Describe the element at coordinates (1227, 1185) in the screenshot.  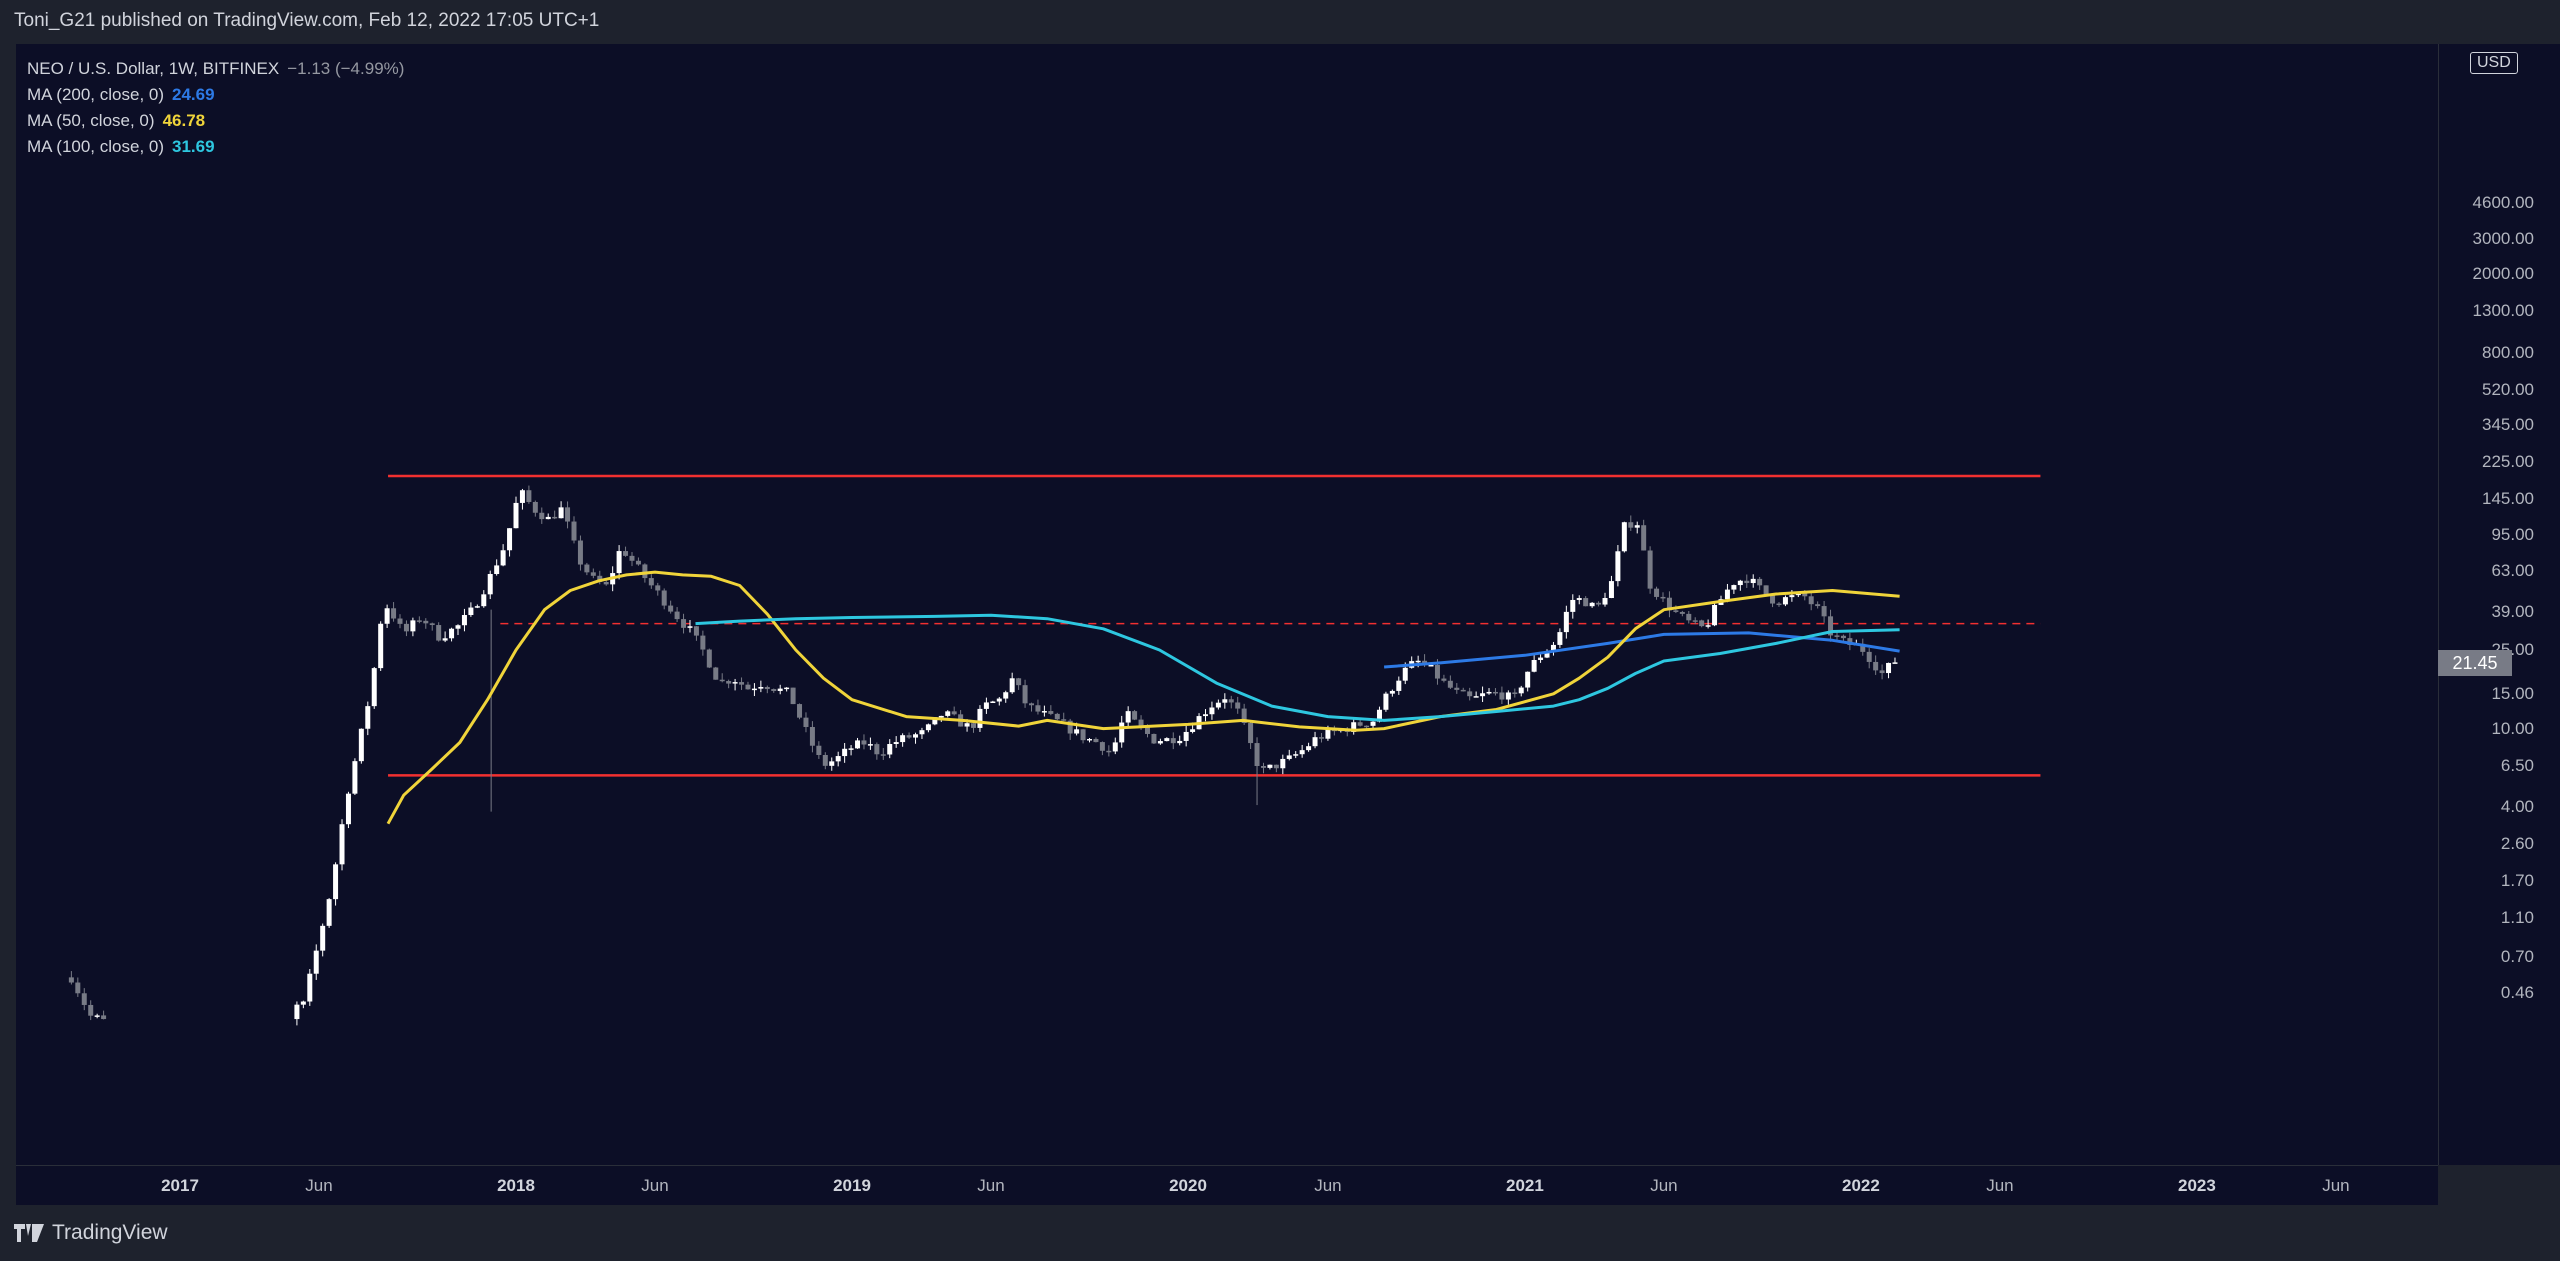
I see `time-axis` at that location.